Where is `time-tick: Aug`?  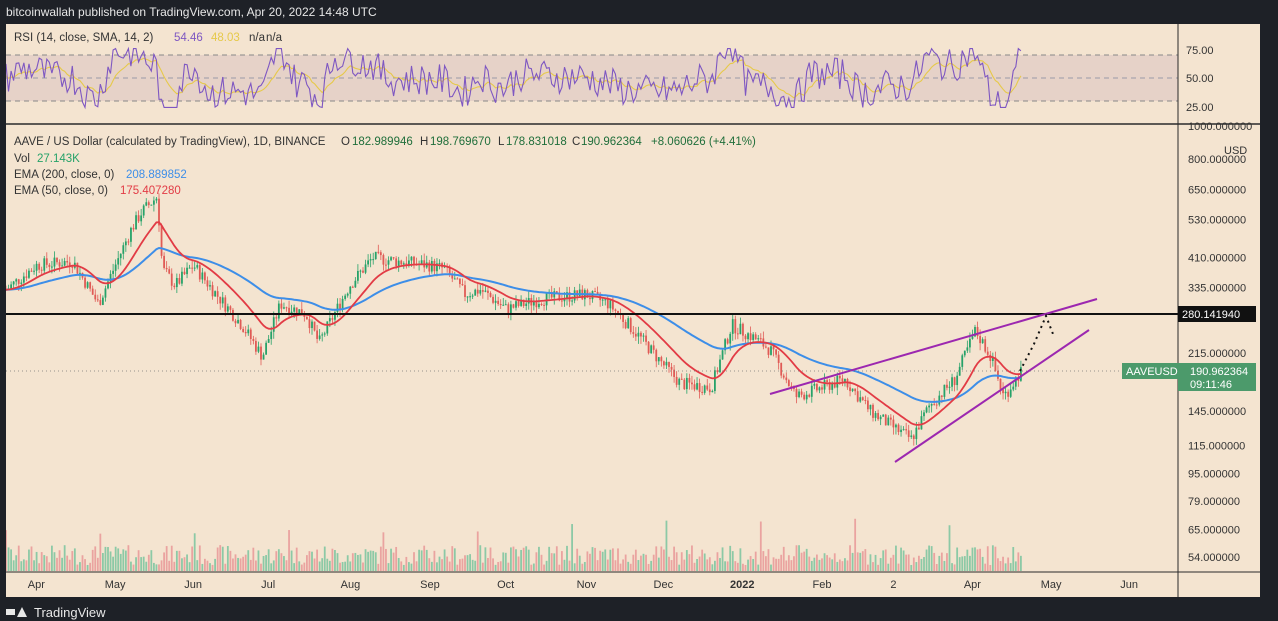 time-tick: Aug is located at coordinates (351, 585).